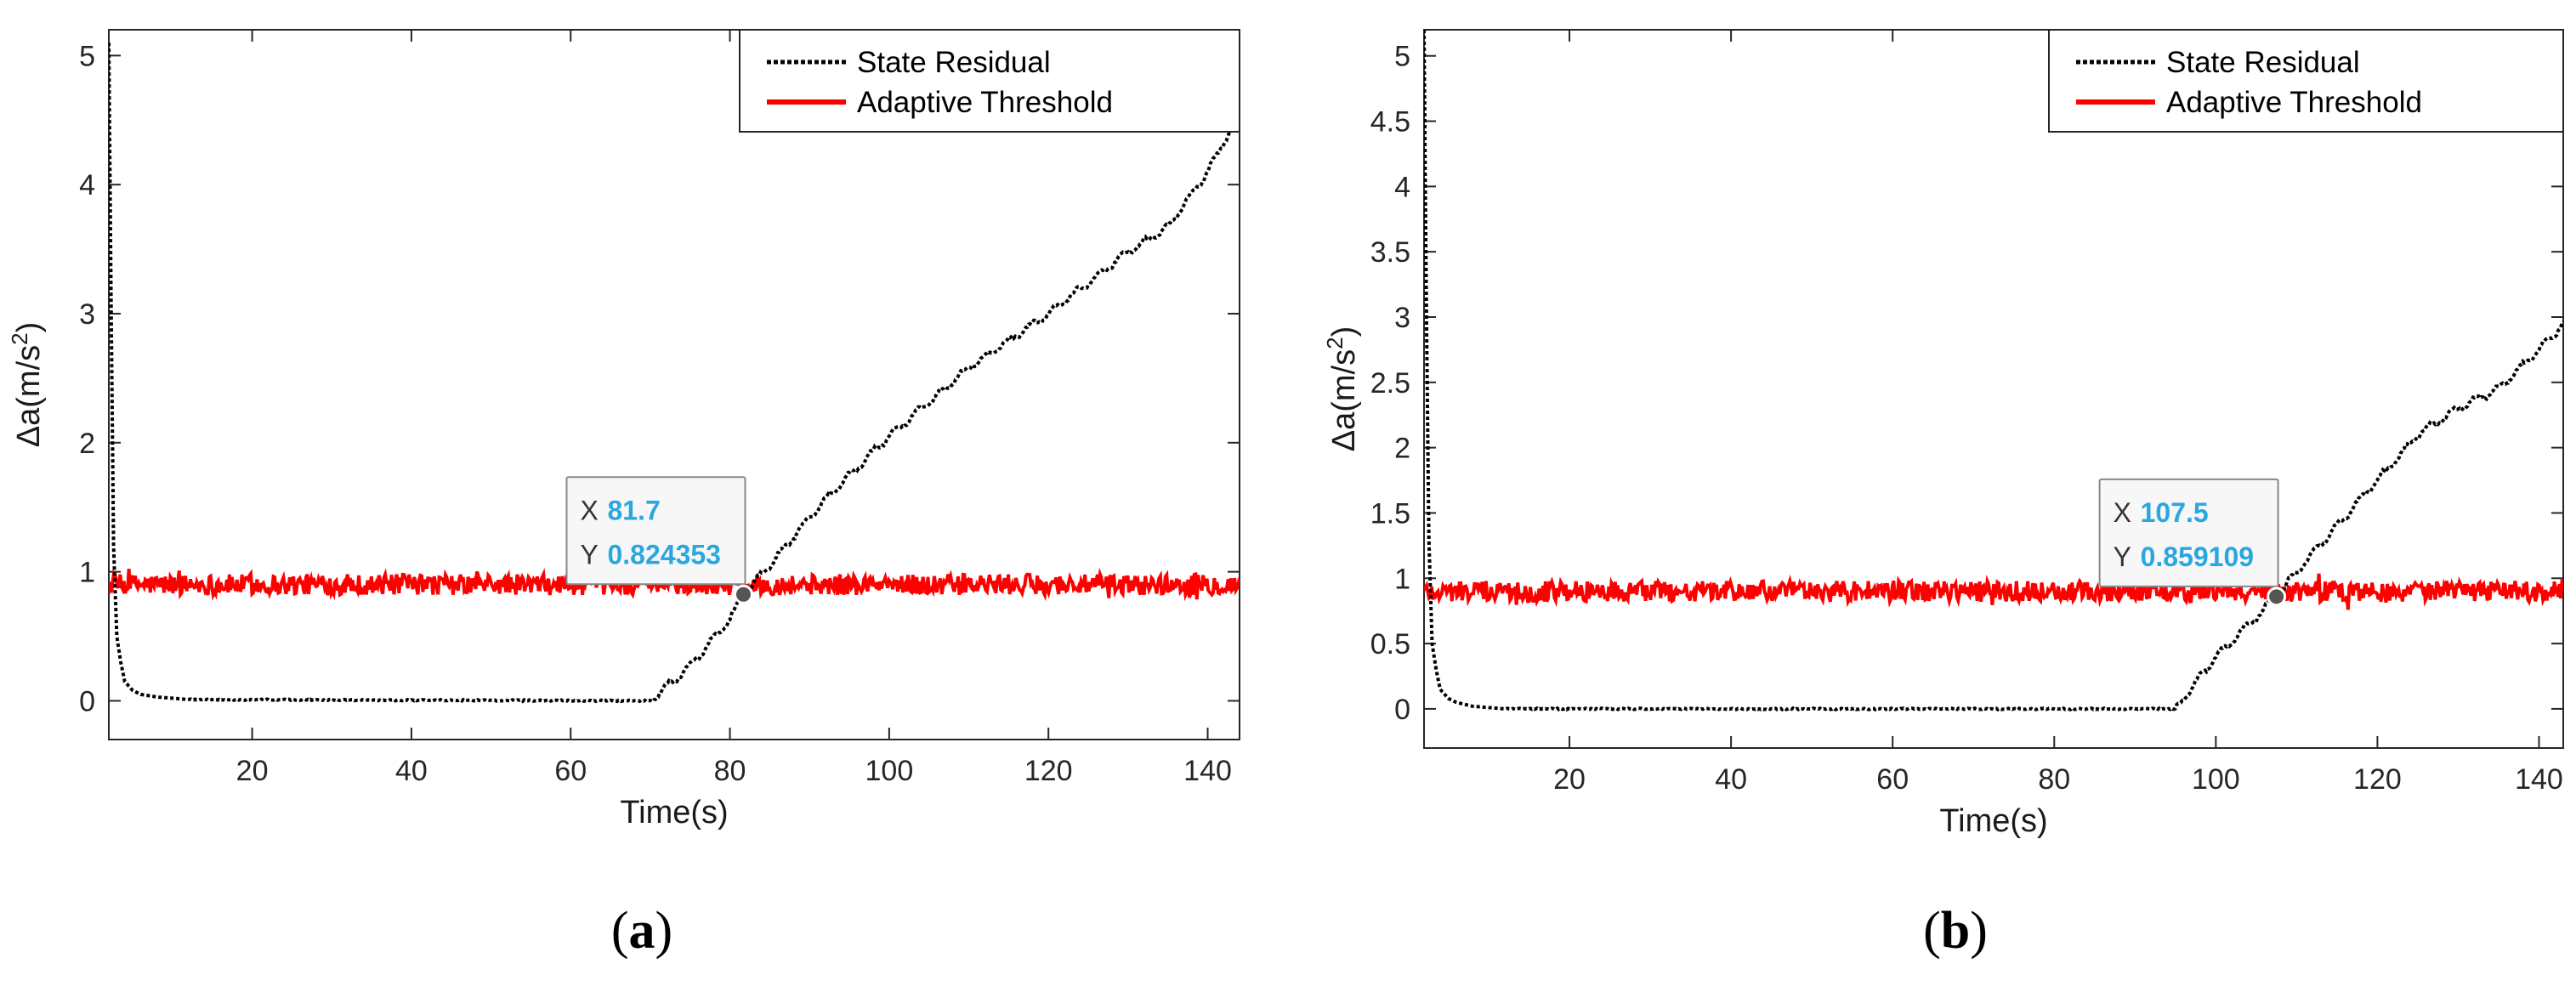 The image size is (2576, 992). I want to click on panel-b-x-tick-label: 140, so click(2539, 780).